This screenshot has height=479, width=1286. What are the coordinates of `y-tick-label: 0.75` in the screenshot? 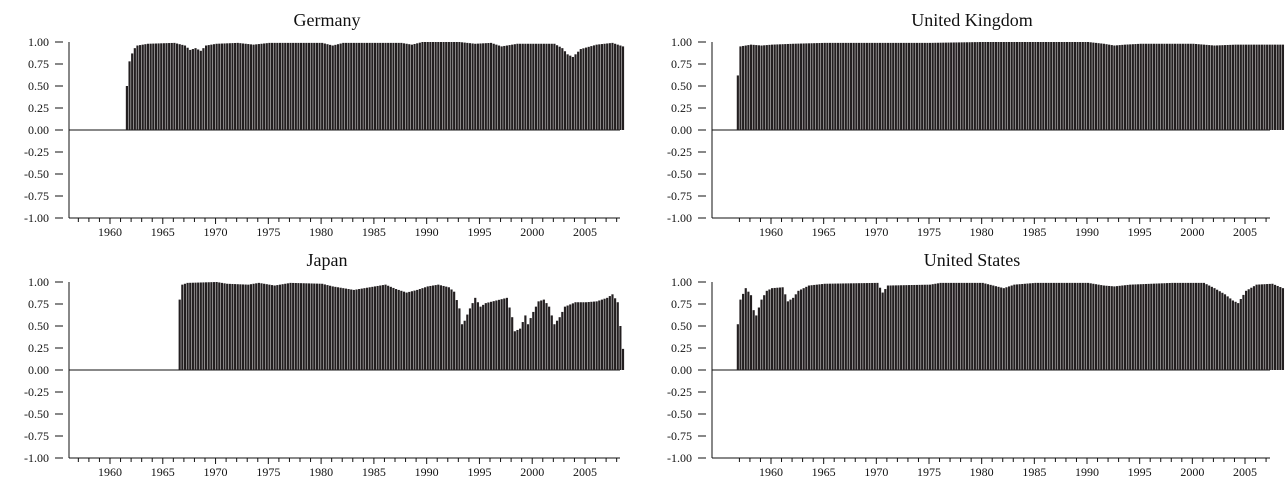 It's located at (38, 64).